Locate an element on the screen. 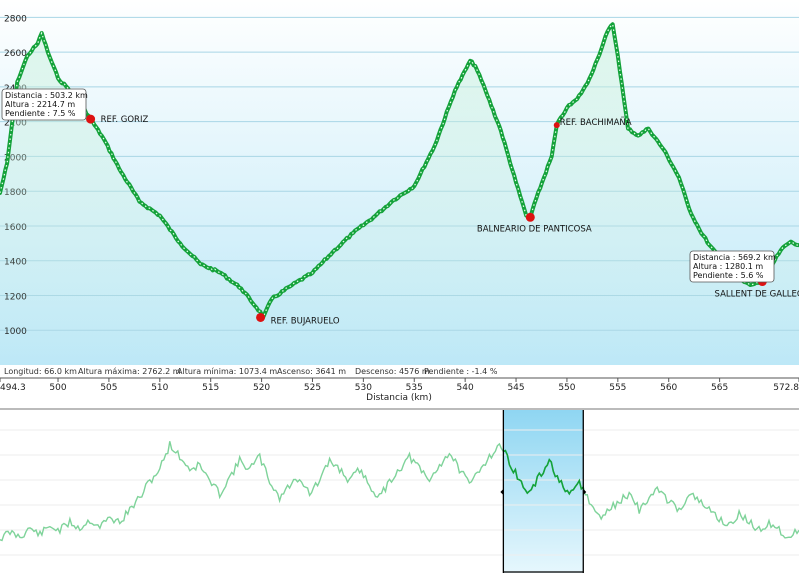 The image size is (799, 577). x-tick-label: 505 is located at coordinates (108, 388).